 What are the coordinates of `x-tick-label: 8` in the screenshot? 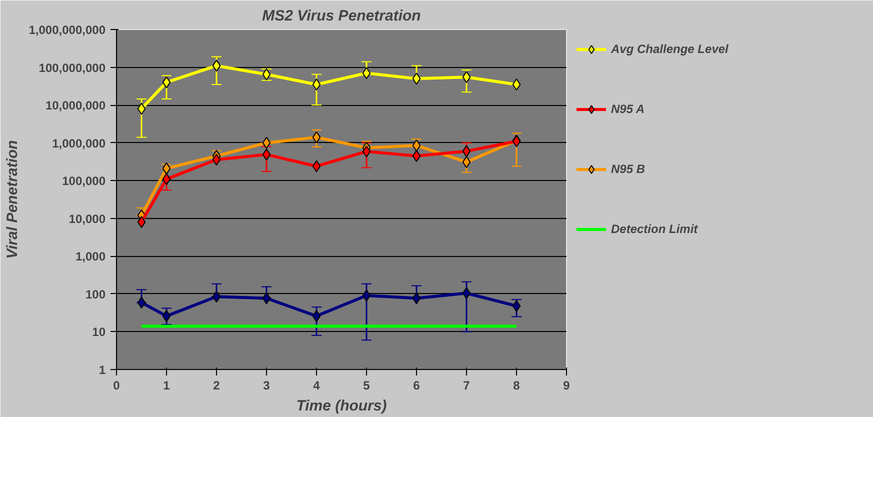 It's located at (516, 385).